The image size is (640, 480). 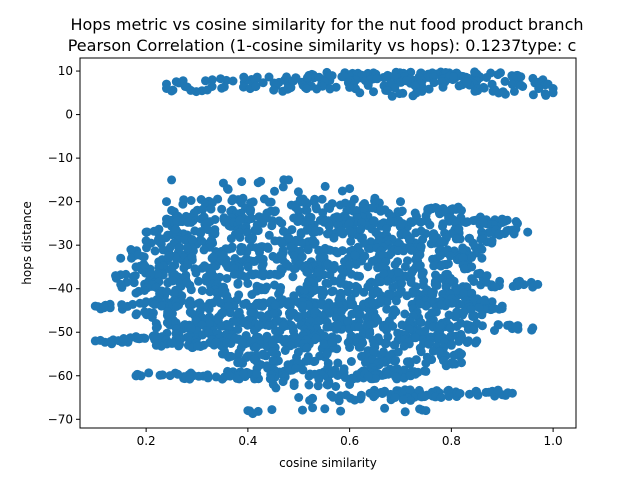 I want to click on y-tick-label: −50, so click(x=60, y=332).